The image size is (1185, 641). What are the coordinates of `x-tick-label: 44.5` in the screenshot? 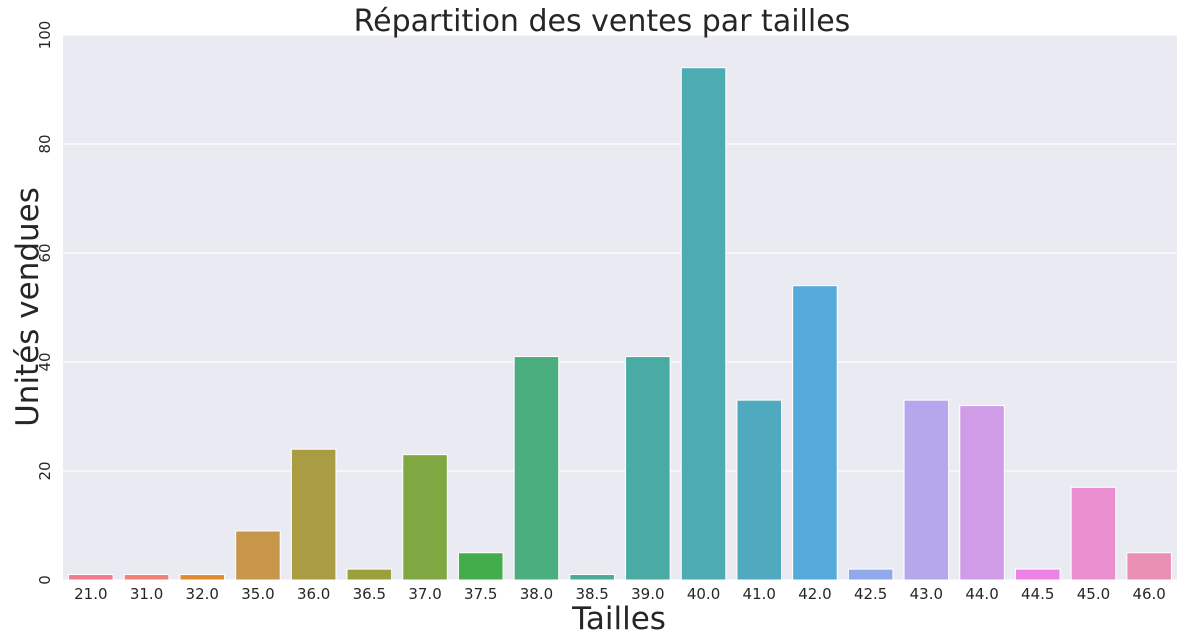 It's located at (1037, 594).